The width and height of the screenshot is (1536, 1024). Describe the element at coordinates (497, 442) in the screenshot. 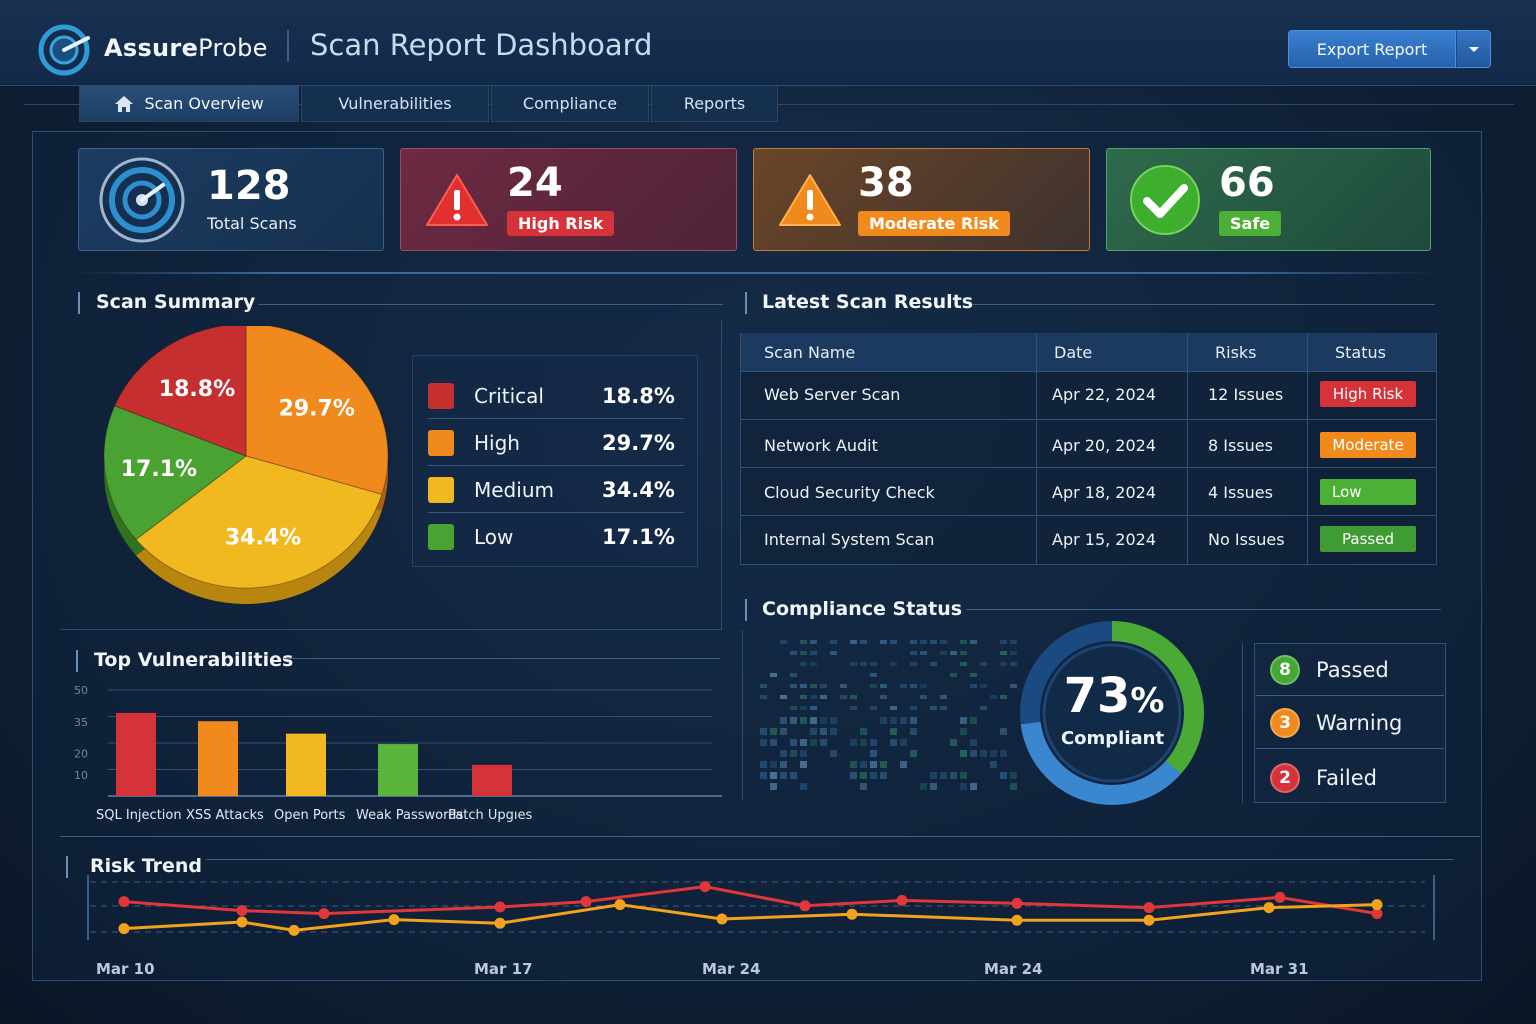

I see `legend-name: High` at that location.